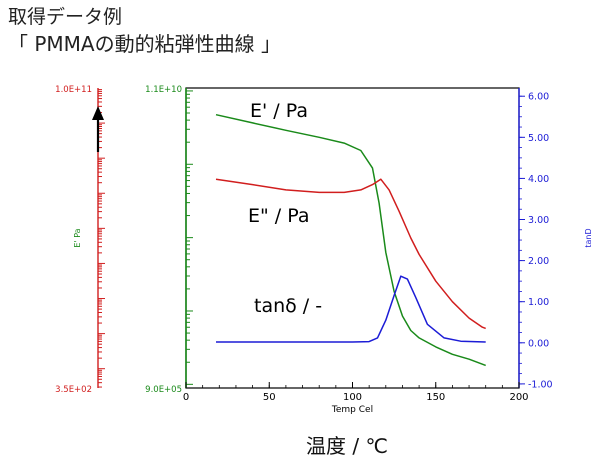  I want to click on inner-axis-top-label: 1.1E+10, so click(163, 90).